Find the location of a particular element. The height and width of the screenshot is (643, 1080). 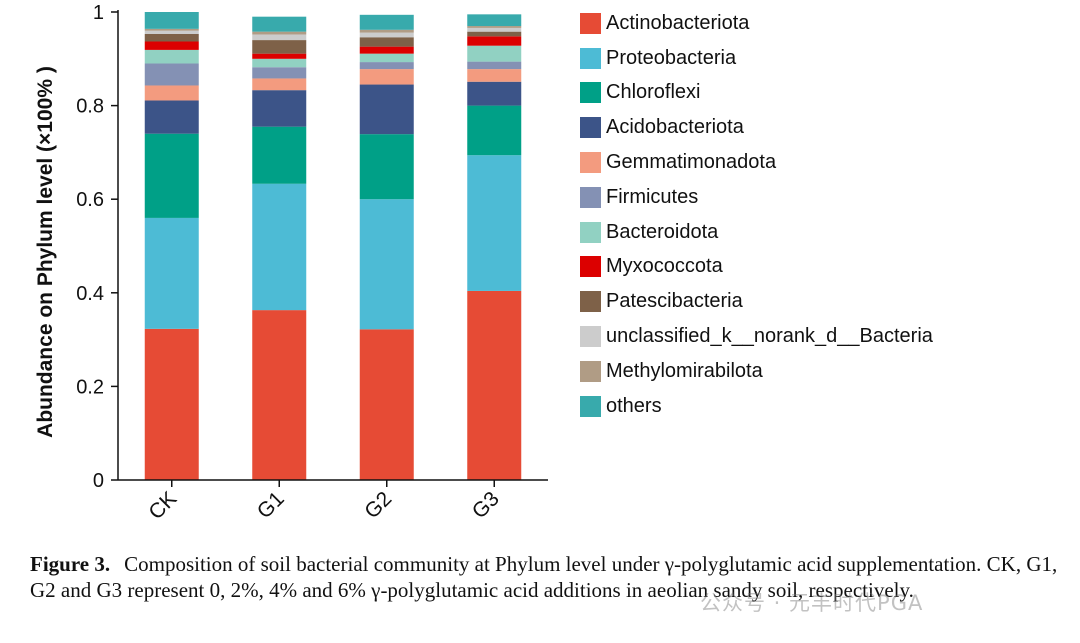

legend-label: Chloroflexi is located at coordinates (653, 92).